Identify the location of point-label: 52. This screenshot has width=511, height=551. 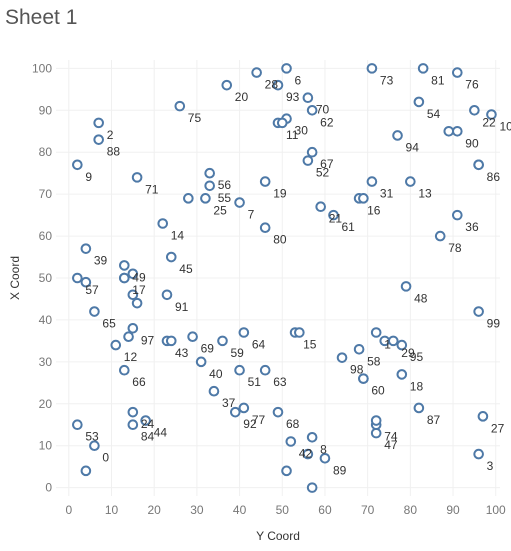
(323, 173).